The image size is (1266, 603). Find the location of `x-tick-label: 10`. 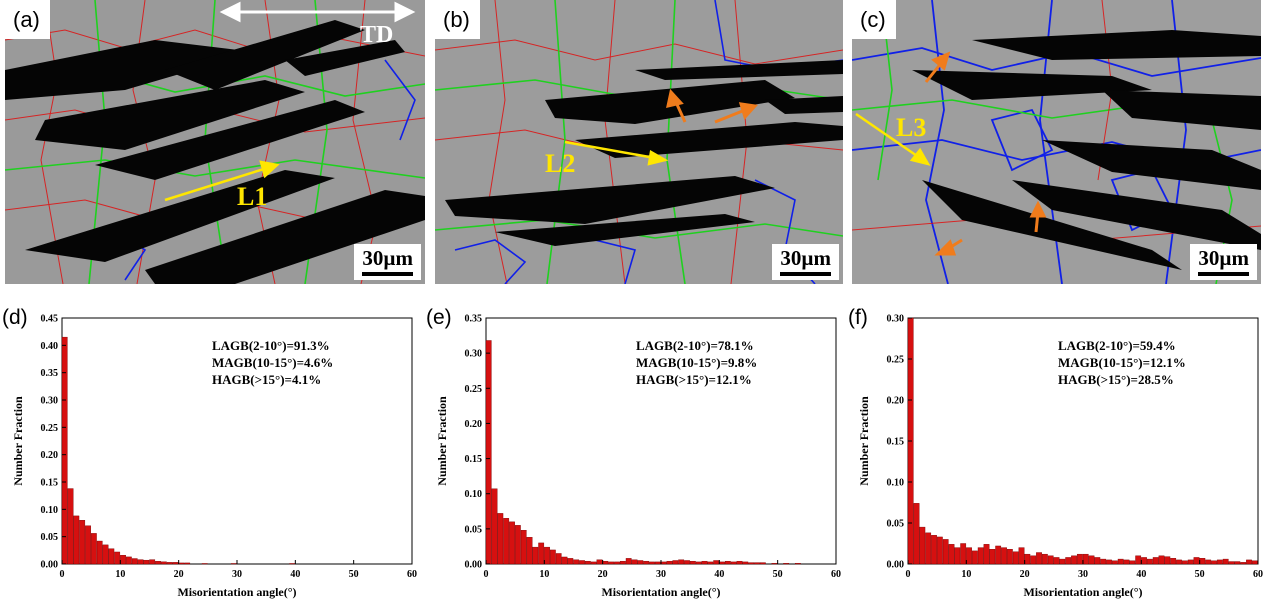

x-tick-label: 10 is located at coordinates (544, 574).